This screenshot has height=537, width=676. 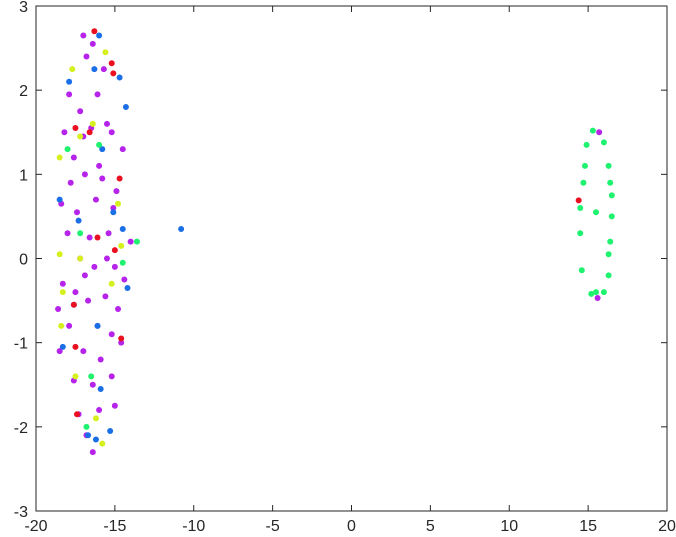 What do you see at coordinates (35, 526) in the screenshot?
I see `x-tick-label: -20` at bounding box center [35, 526].